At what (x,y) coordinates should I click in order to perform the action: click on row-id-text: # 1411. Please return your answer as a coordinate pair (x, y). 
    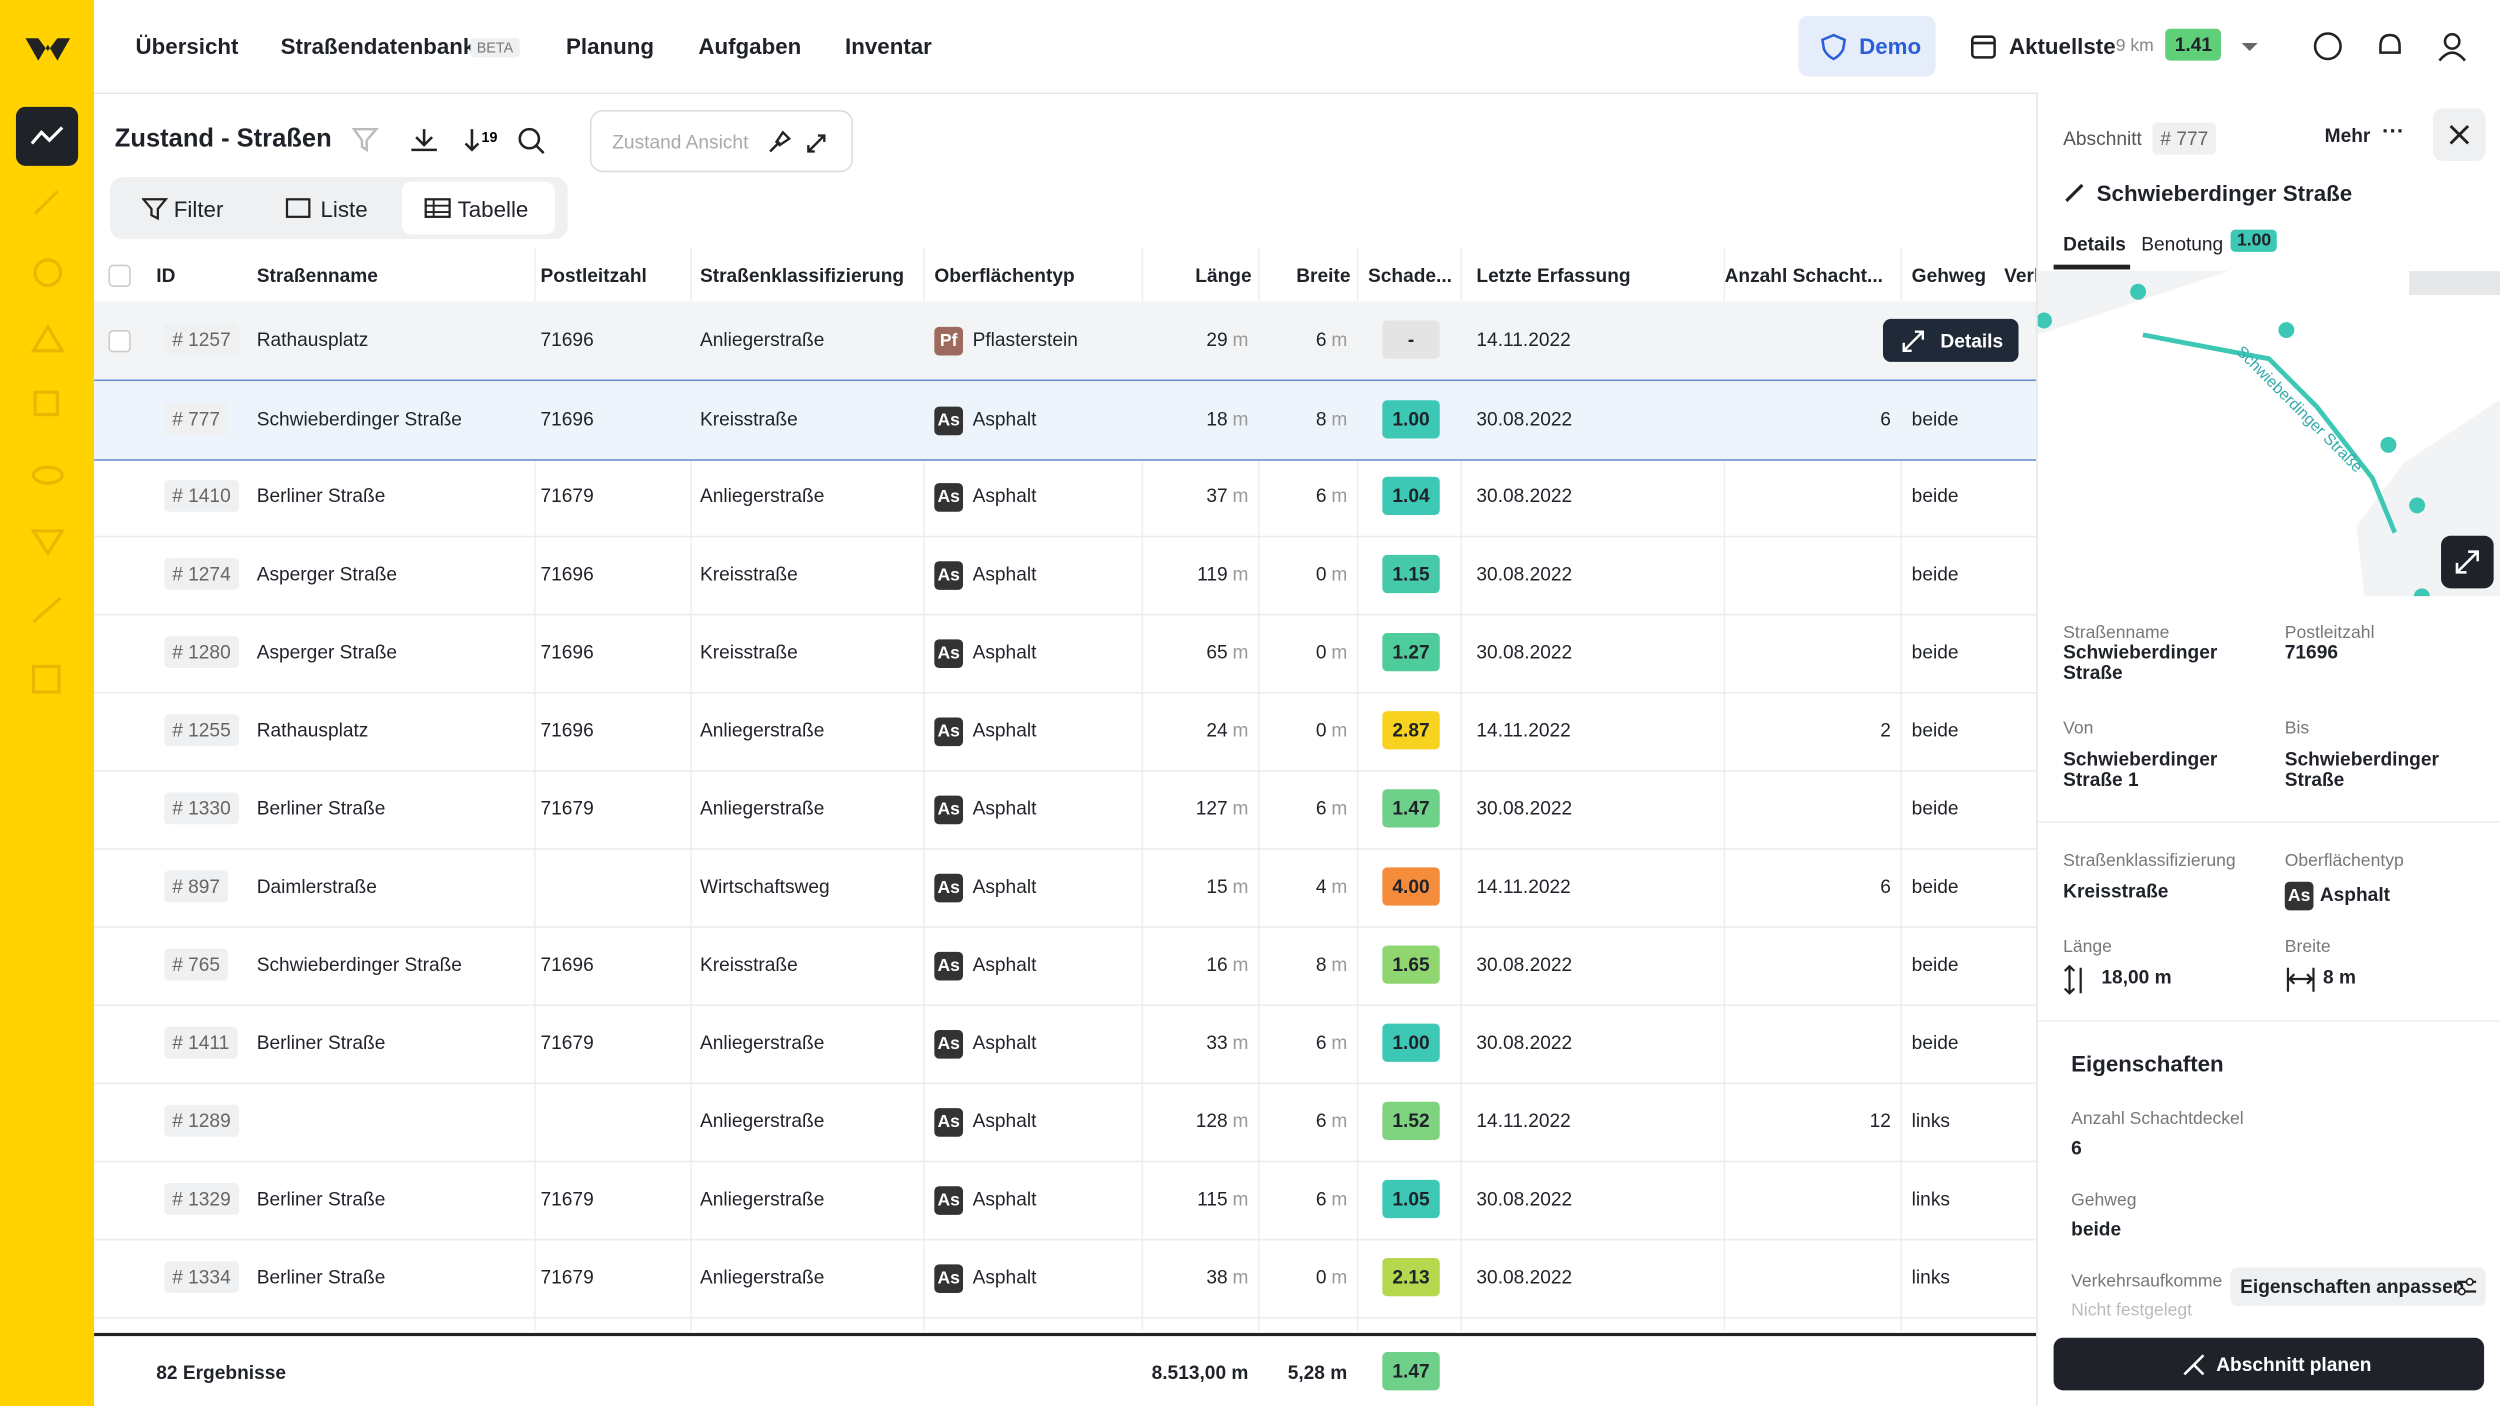
    Looking at the image, I should click on (201, 1042).